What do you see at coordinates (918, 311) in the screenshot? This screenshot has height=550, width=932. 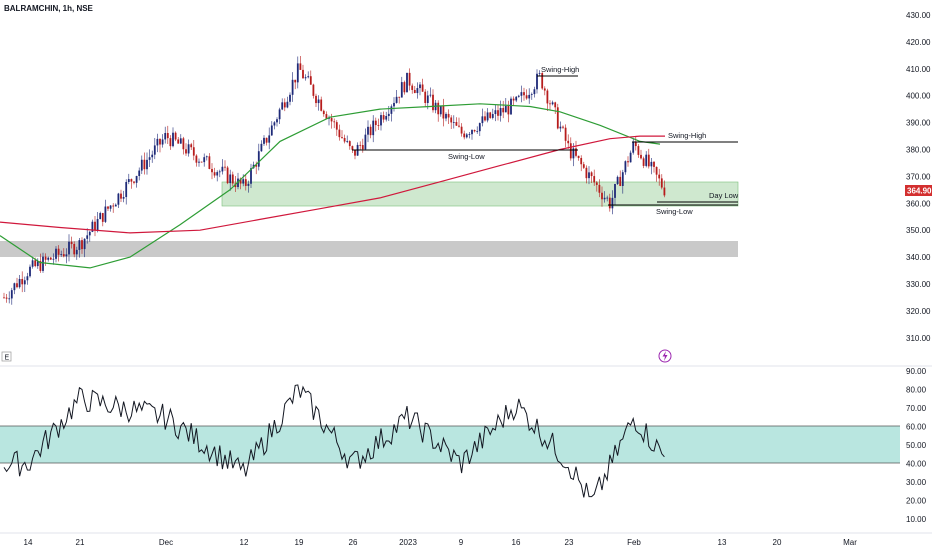 I see `price-tick-label: 320.00` at bounding box center [918, 311].